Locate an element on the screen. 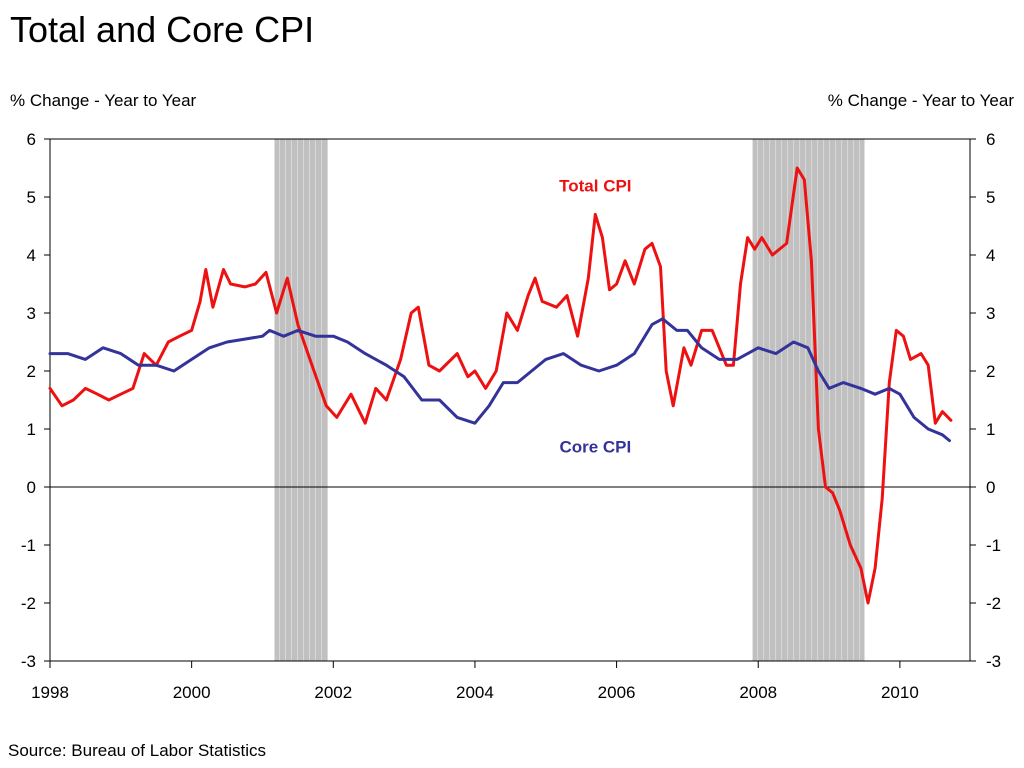  recession-band is located at coordinates (301, 400).